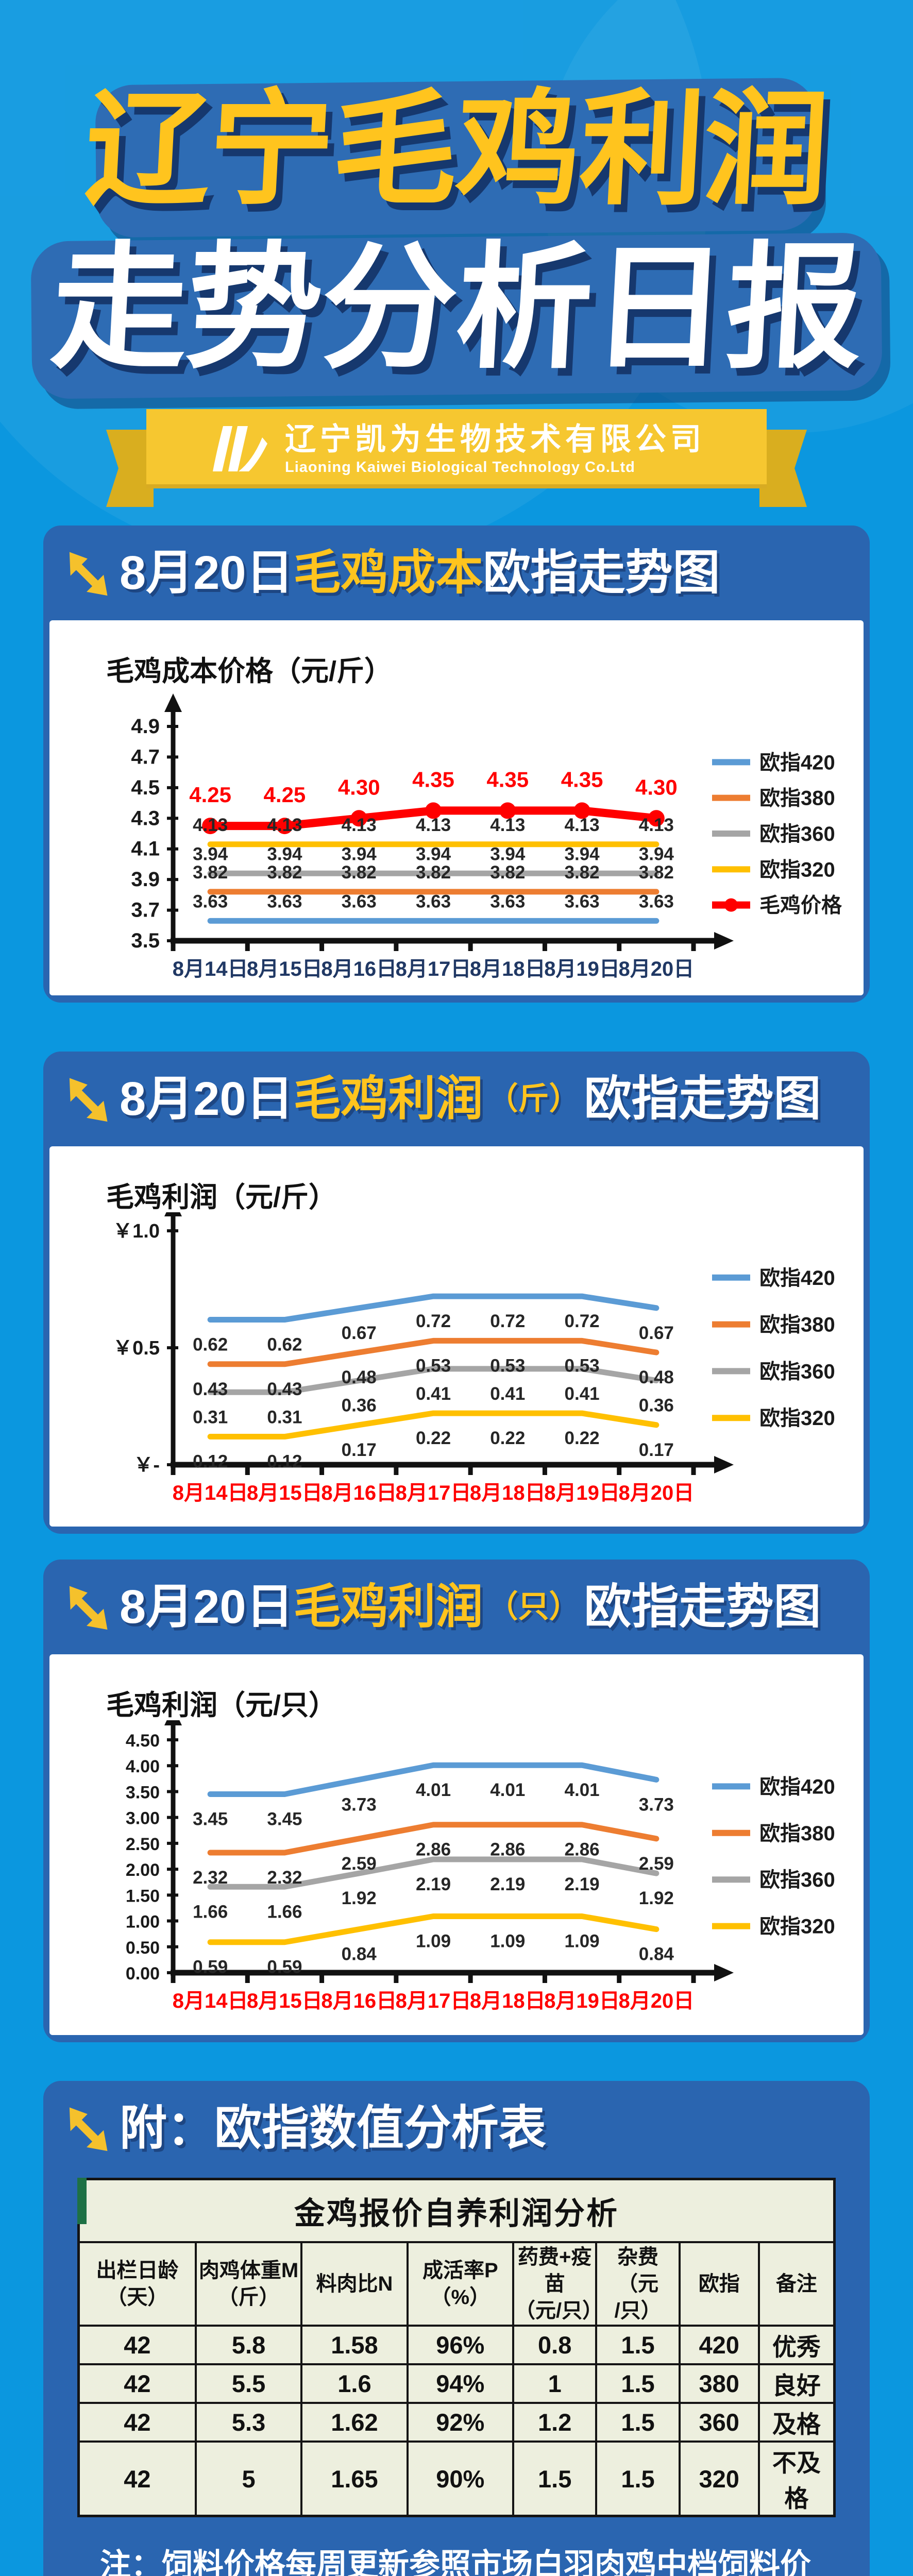 The width and height of the screenshot is (913, 2576). I want to click on section-heading-cost: 8月20日 毛鸡成本 欧指走势图, so click(457, 573).